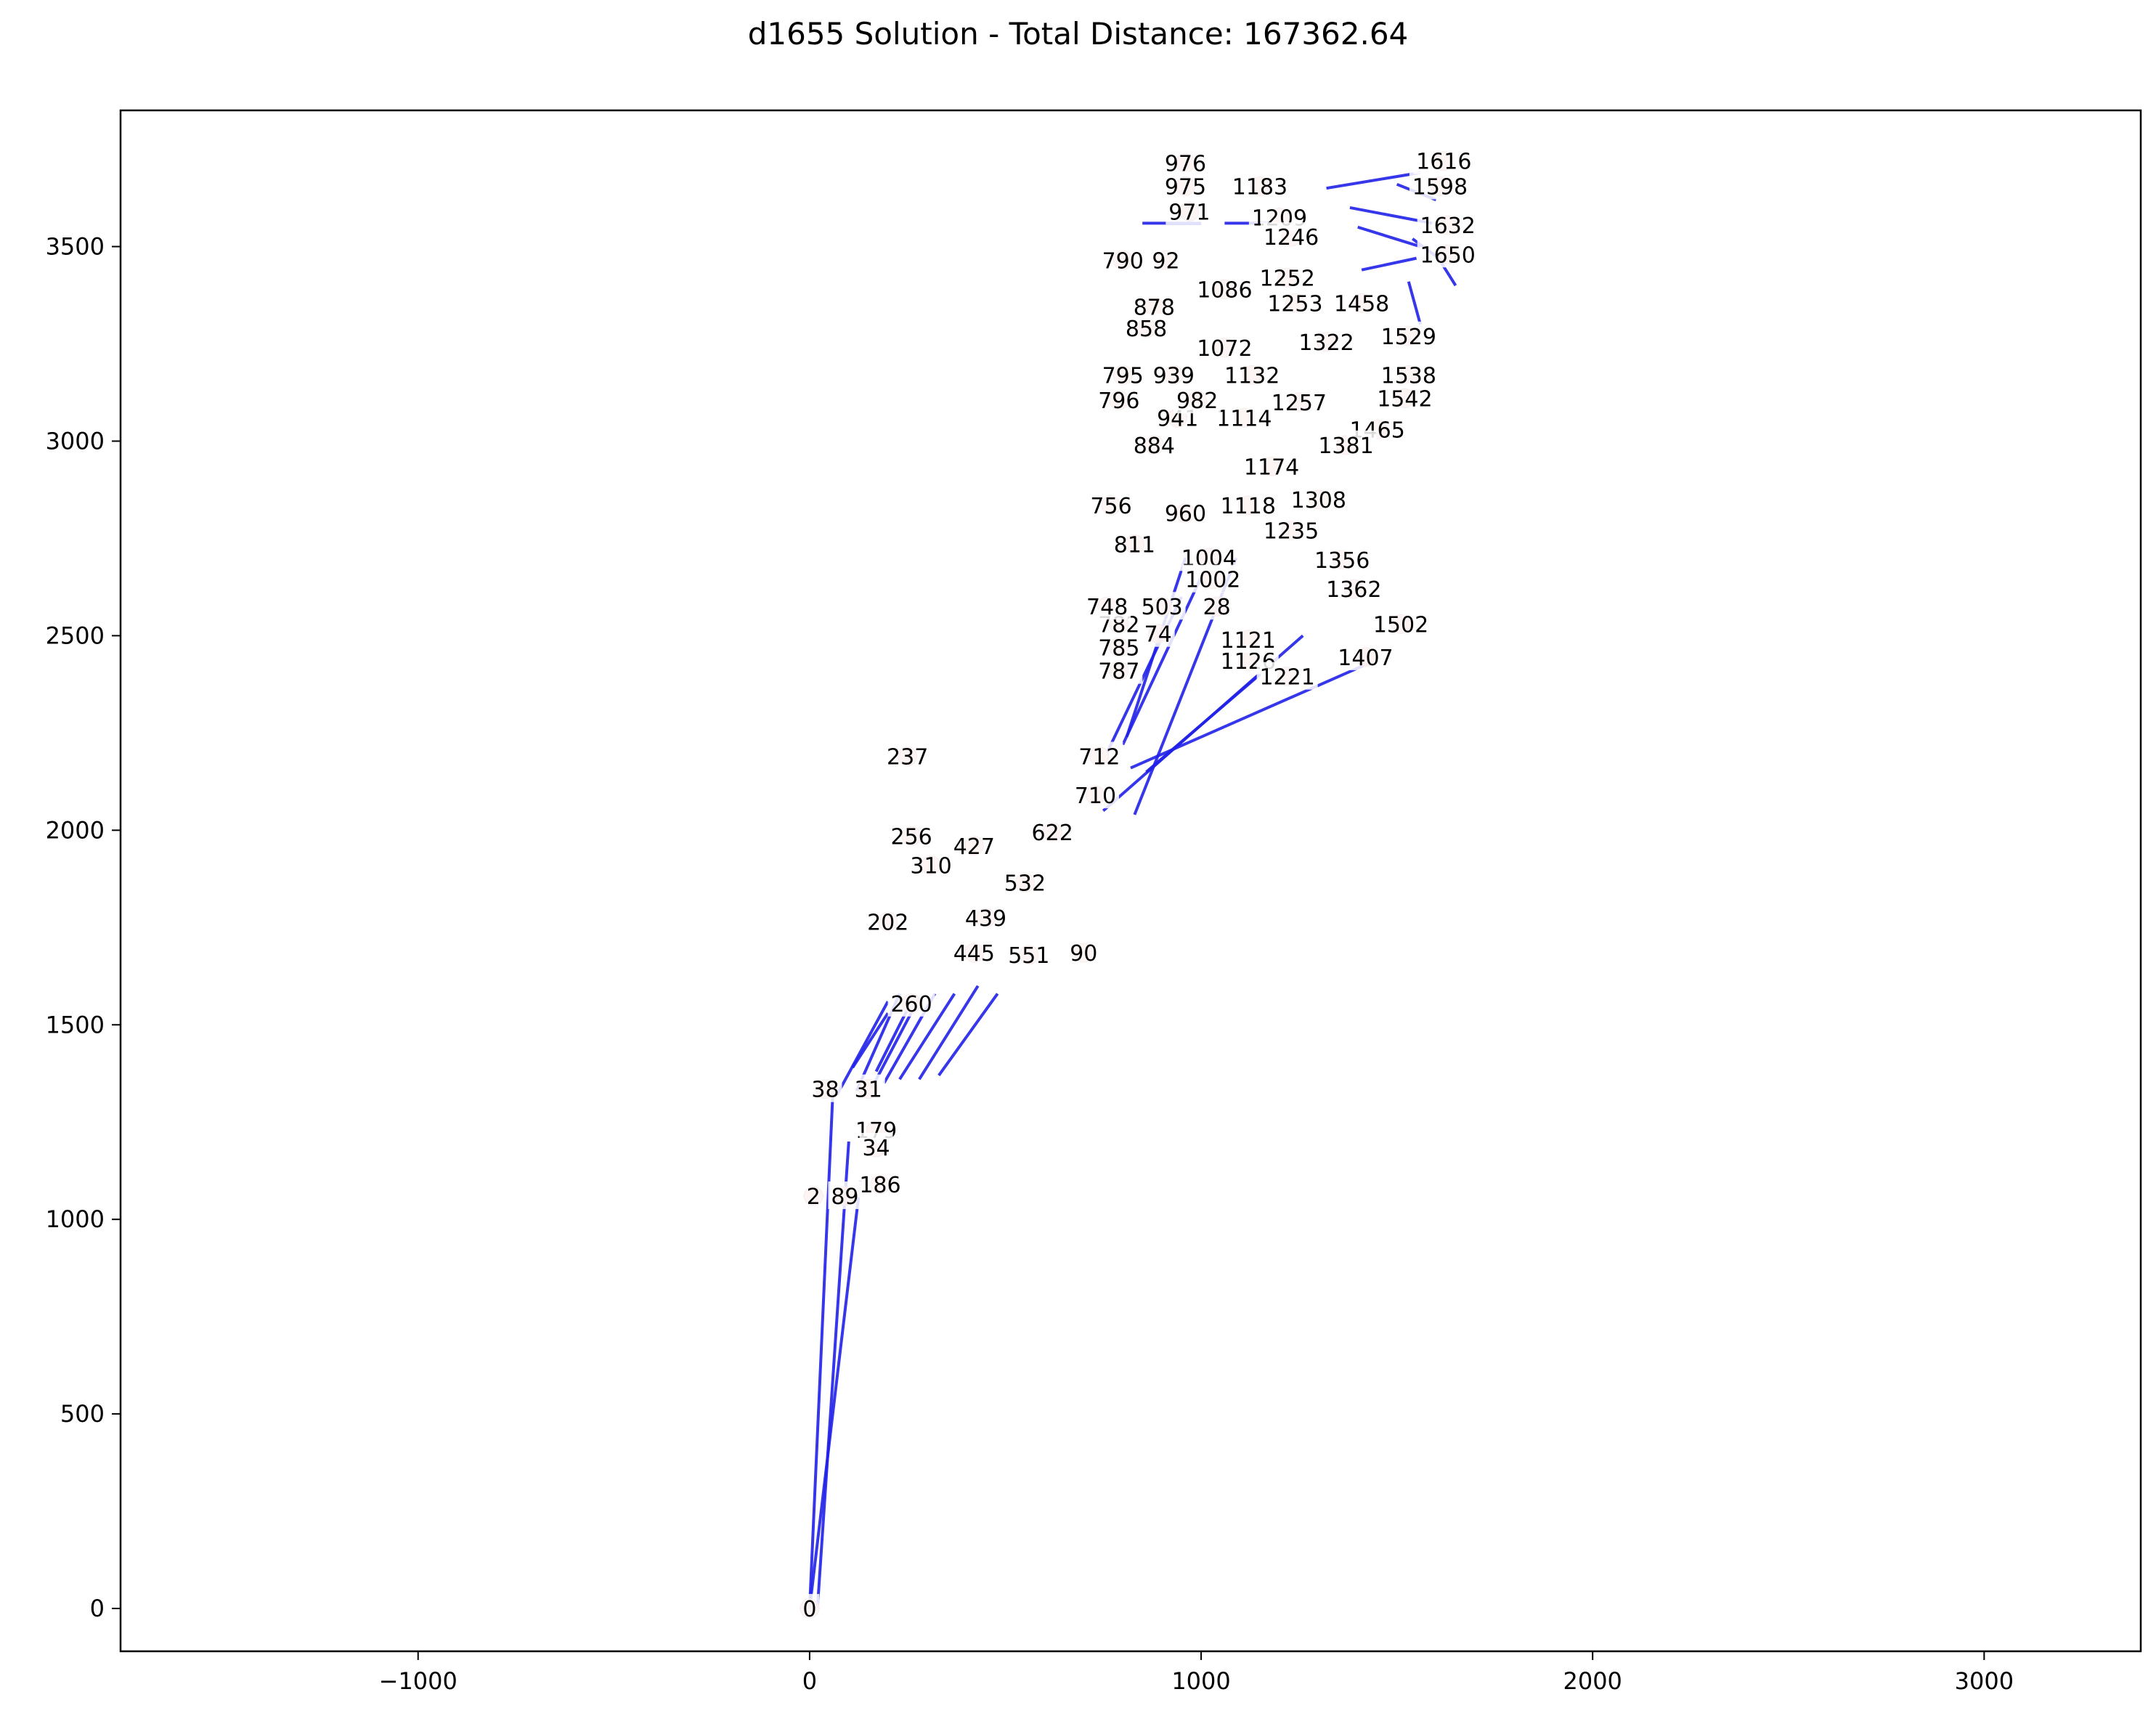 Image resolution: width=2156 pixels, height=1721 pixels. I want to click on node-label: 710, so click(1095, 796).